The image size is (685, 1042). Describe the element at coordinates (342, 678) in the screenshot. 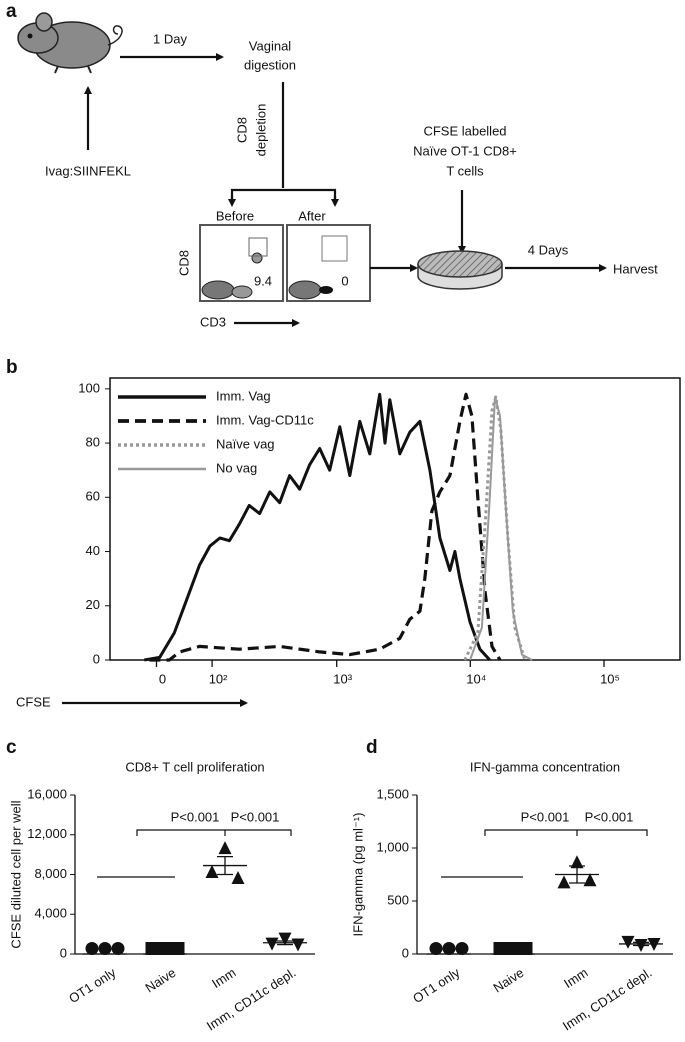

I see `x-tick-label: 10³` at that location.